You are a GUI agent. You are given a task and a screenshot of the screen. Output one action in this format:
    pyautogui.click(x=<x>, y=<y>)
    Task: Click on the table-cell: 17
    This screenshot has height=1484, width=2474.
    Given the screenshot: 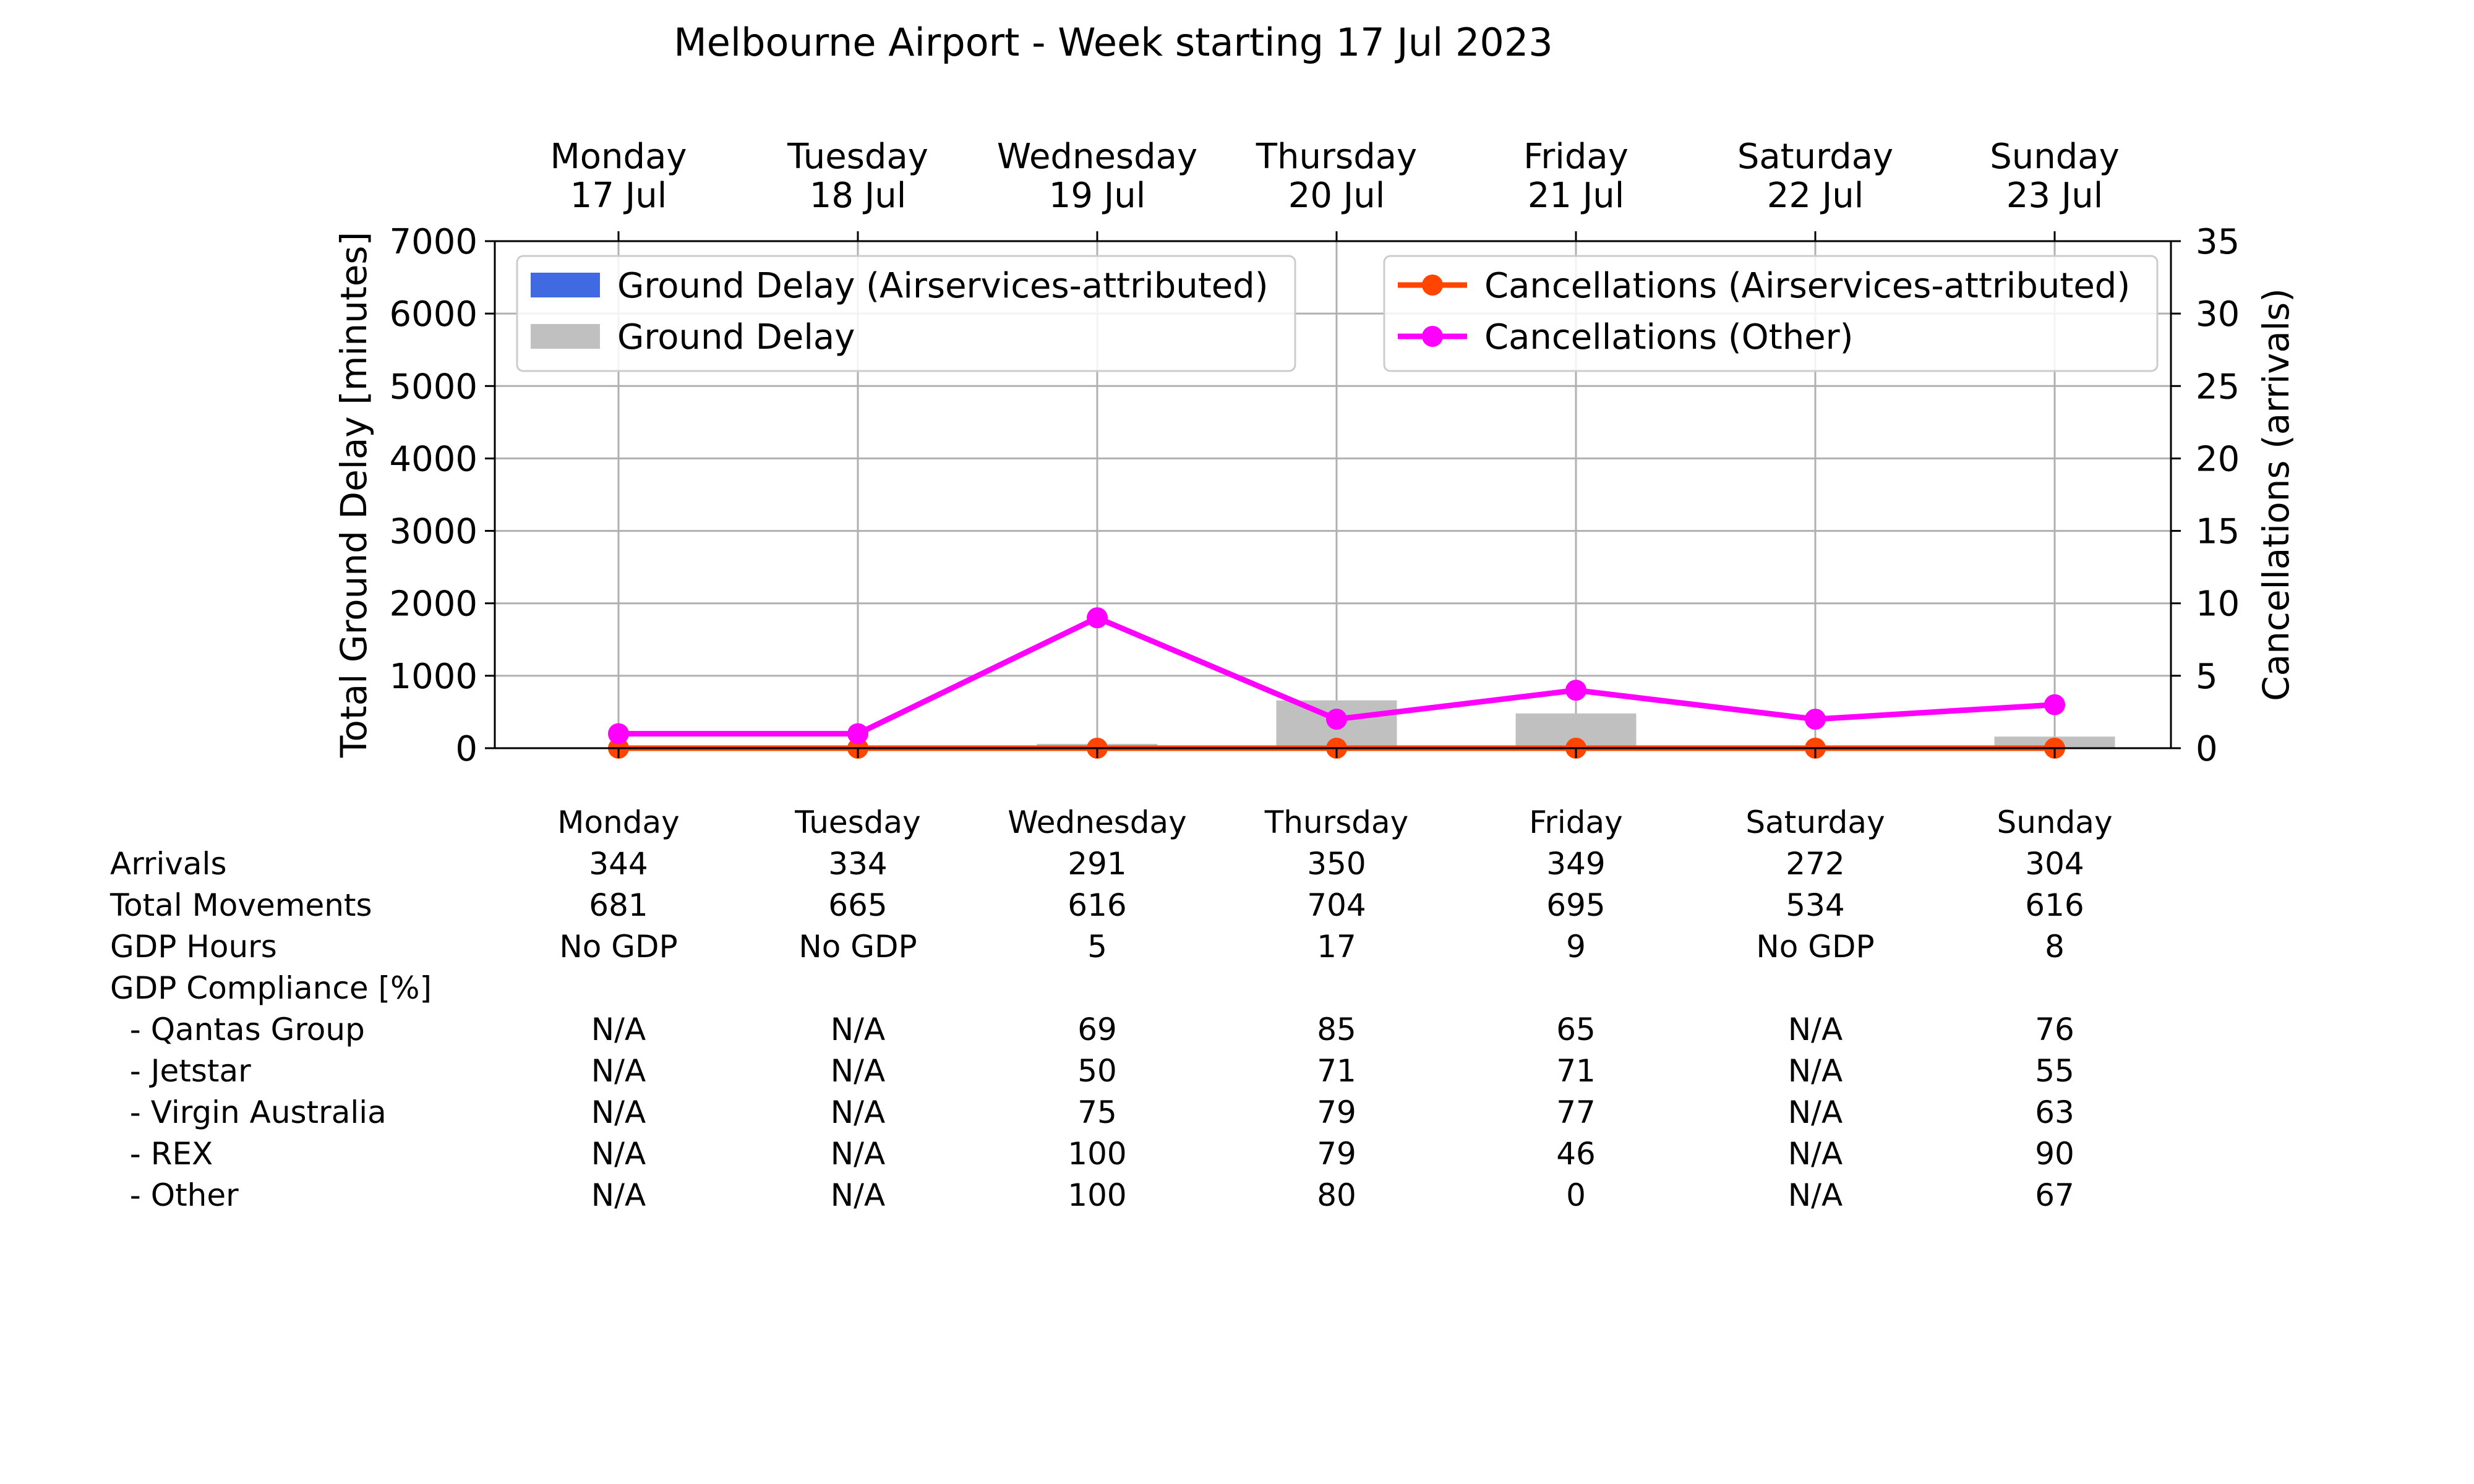 What is the action you would take?
    pyautogui.click(x=1336, y=947)
    